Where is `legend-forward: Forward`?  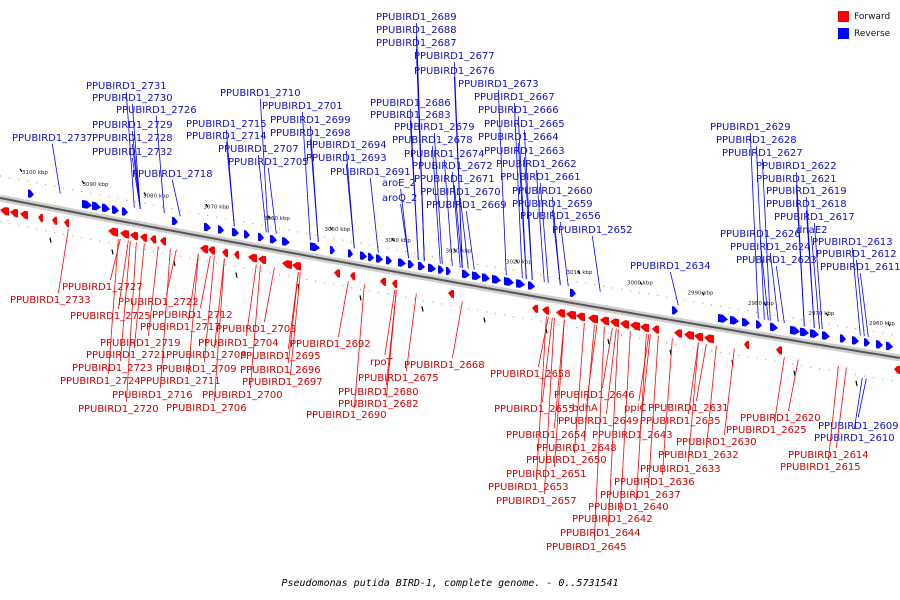
legend-forward: Forward is located at coordinates (864, 16).